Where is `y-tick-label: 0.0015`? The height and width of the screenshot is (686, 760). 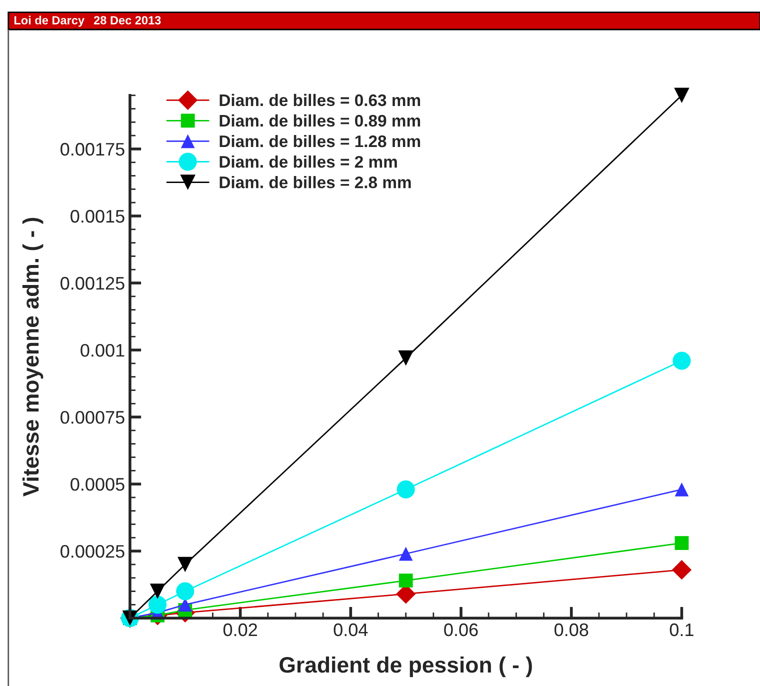 y-tick-label: 0.0015 is located at coordinates (97, 216).